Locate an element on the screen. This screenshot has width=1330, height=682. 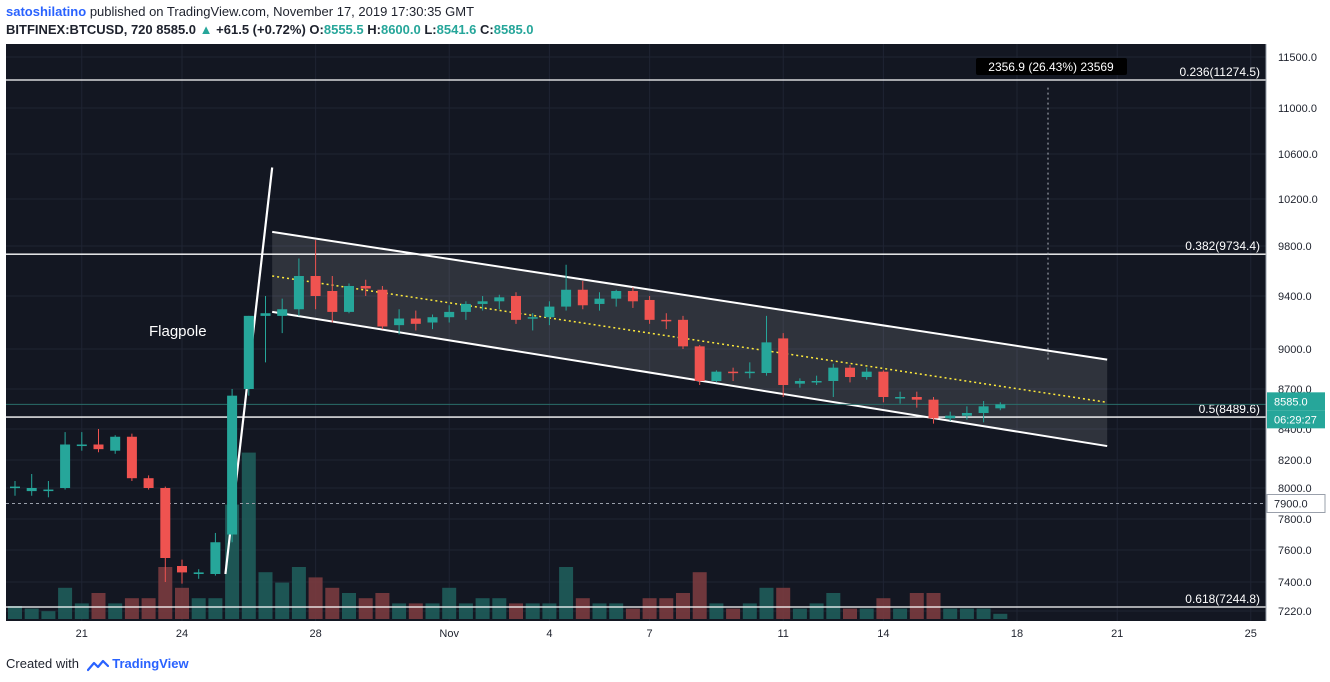
x-tick-label: 25 is located at coordinates (1251, 634).